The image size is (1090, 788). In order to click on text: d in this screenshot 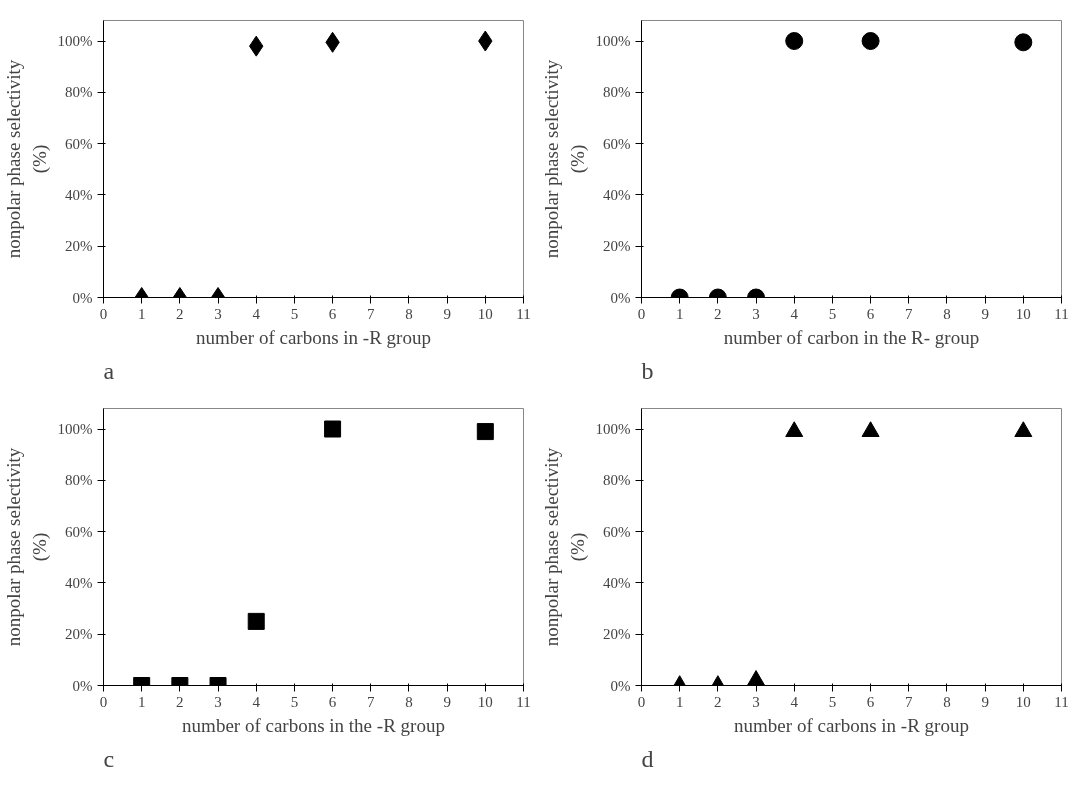, I will do `click(647, 758)`.